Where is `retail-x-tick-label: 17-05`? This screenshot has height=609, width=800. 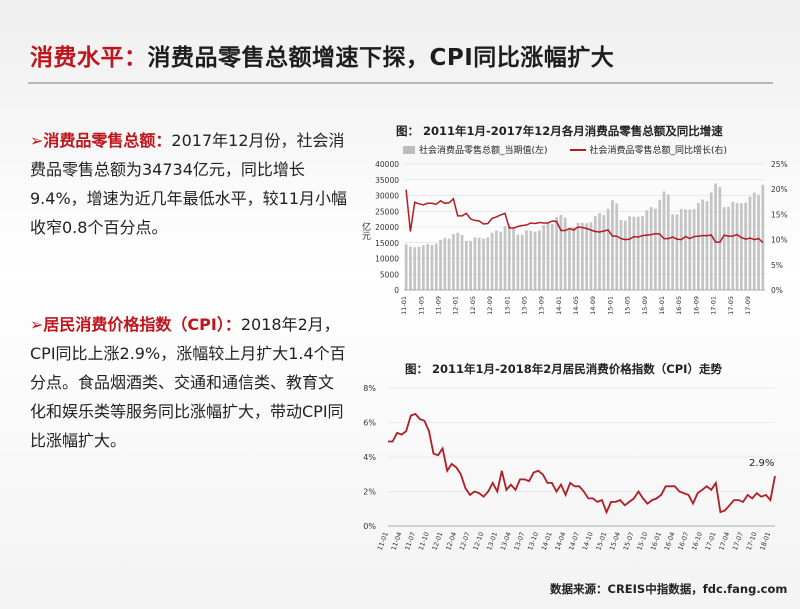 retail-x-tick-label: 17-05 is located at coordinates (731, 305).